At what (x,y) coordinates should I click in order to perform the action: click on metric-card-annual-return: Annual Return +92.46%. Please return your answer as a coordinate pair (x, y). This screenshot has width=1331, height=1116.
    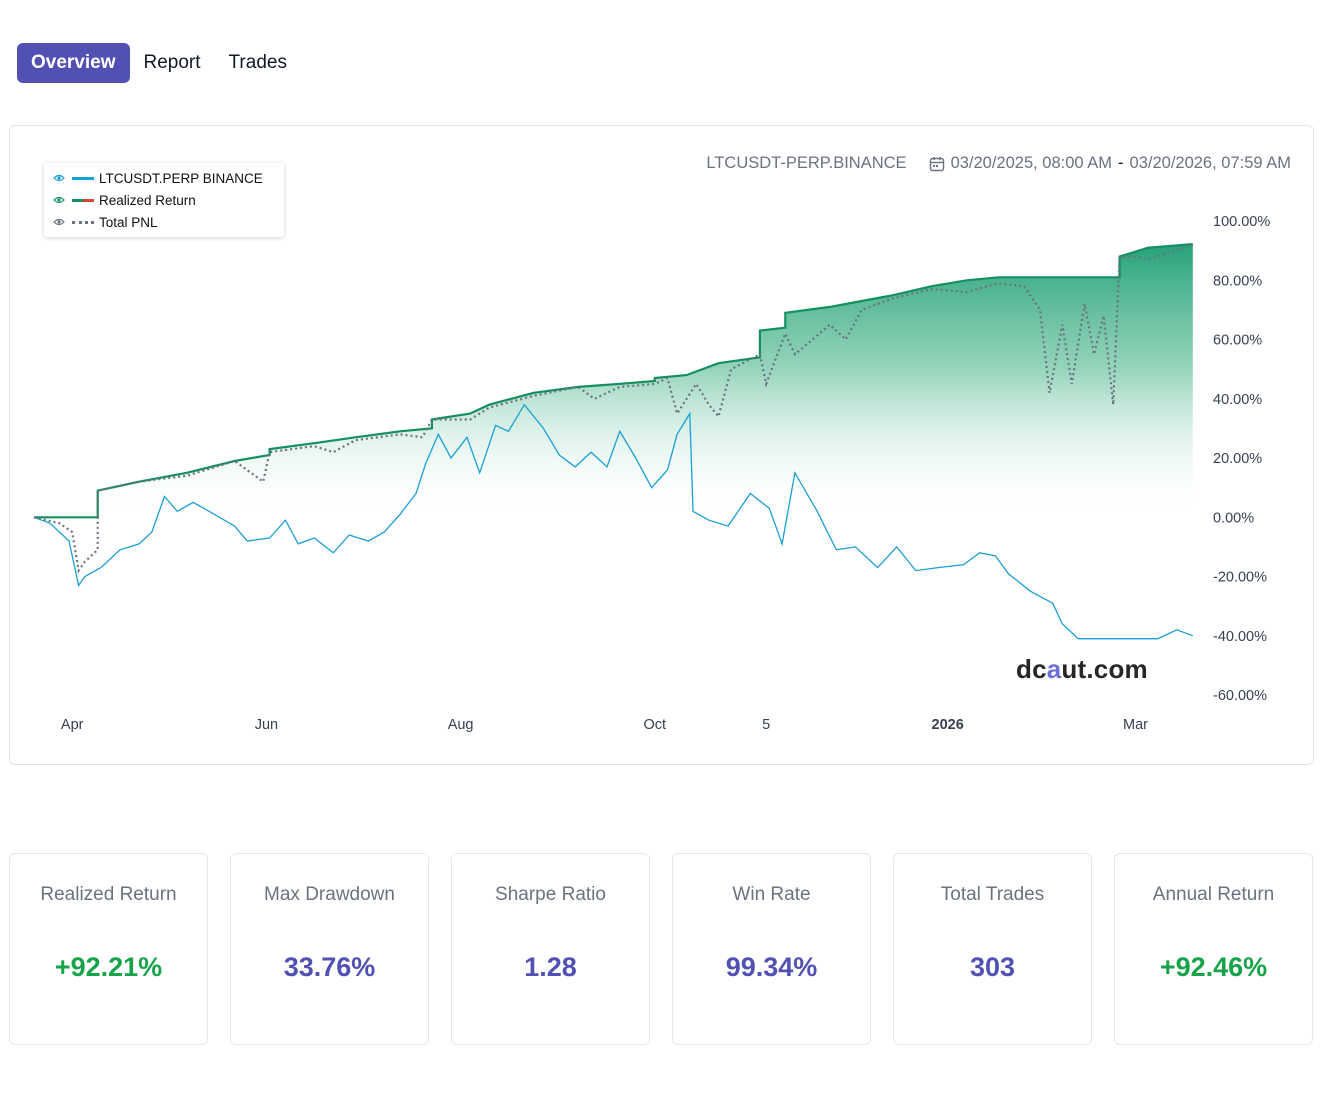
    Looking at the image, I should click on (1213, 949).